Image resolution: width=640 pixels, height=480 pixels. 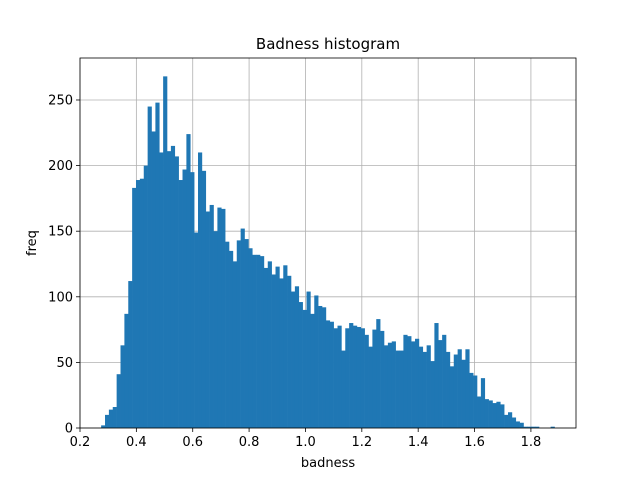 I want to click on x-tick-label: 0.8, so click(x=249, y=442).